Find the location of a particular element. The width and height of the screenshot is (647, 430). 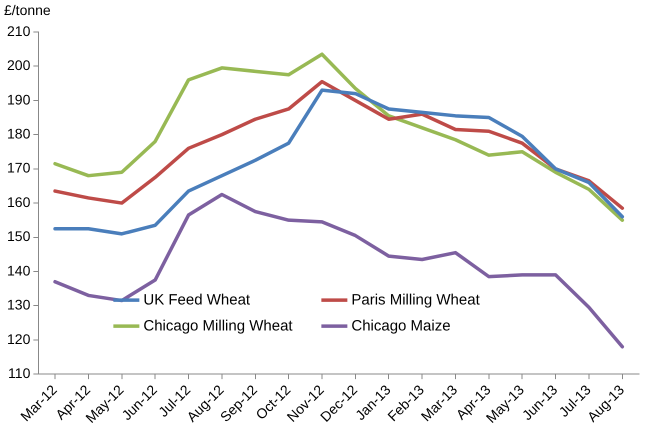

y-tick-label: 120 is located at coordinates (19, 338).